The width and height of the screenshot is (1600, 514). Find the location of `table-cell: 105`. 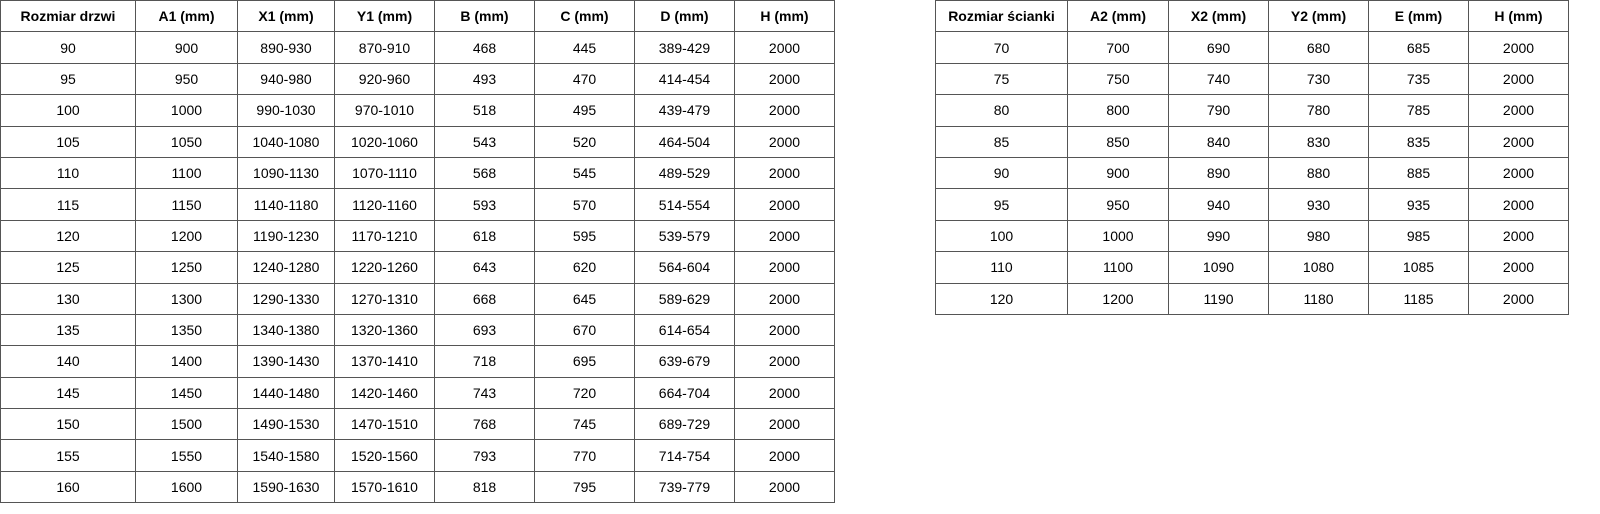

table-cell: 105 is located at coordinates (68, 141).